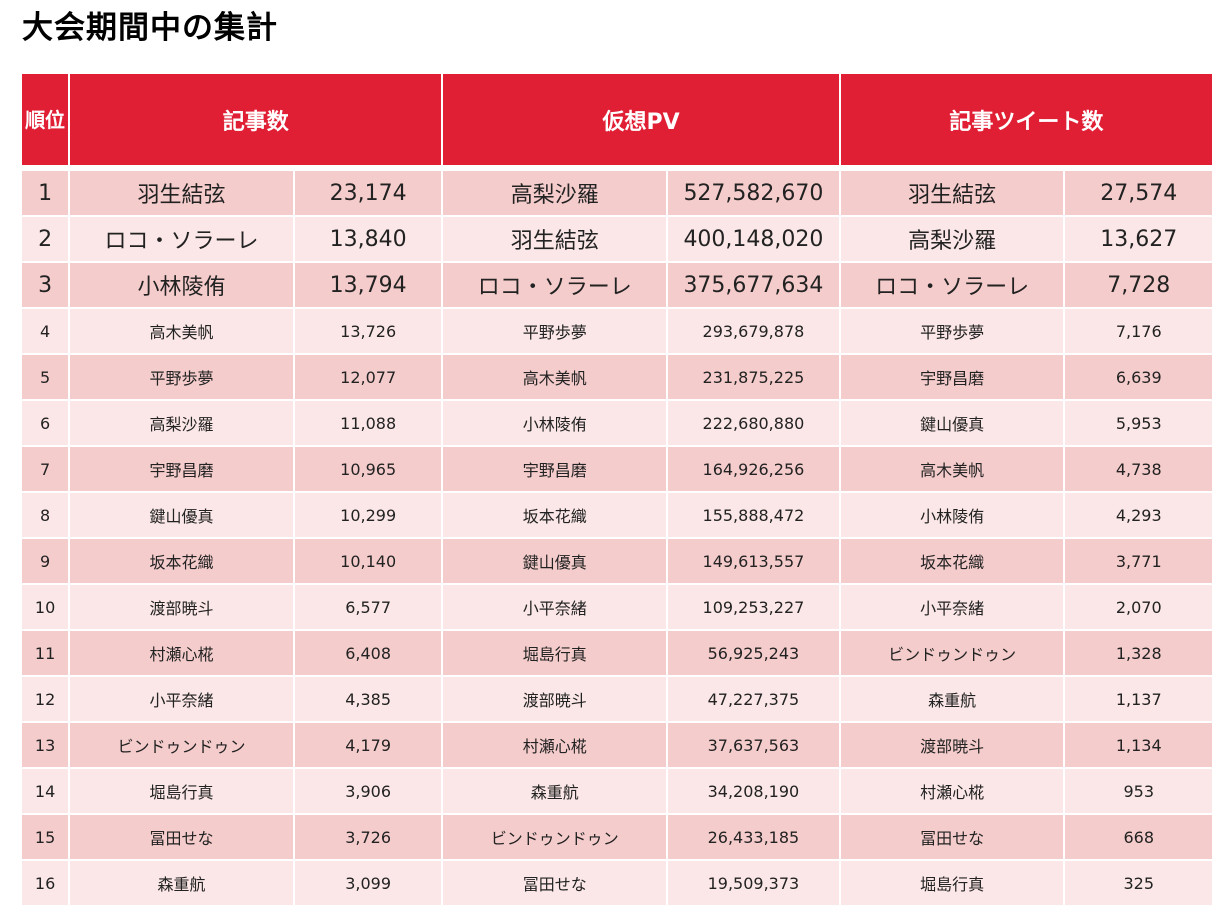 Image resolution: width=1218 pixels, height=918 pixels. What do you see at coordinates (368, 239) in the screenshot?
I see `articles-count-cell: 13,840` at bounding box center [368, 239].